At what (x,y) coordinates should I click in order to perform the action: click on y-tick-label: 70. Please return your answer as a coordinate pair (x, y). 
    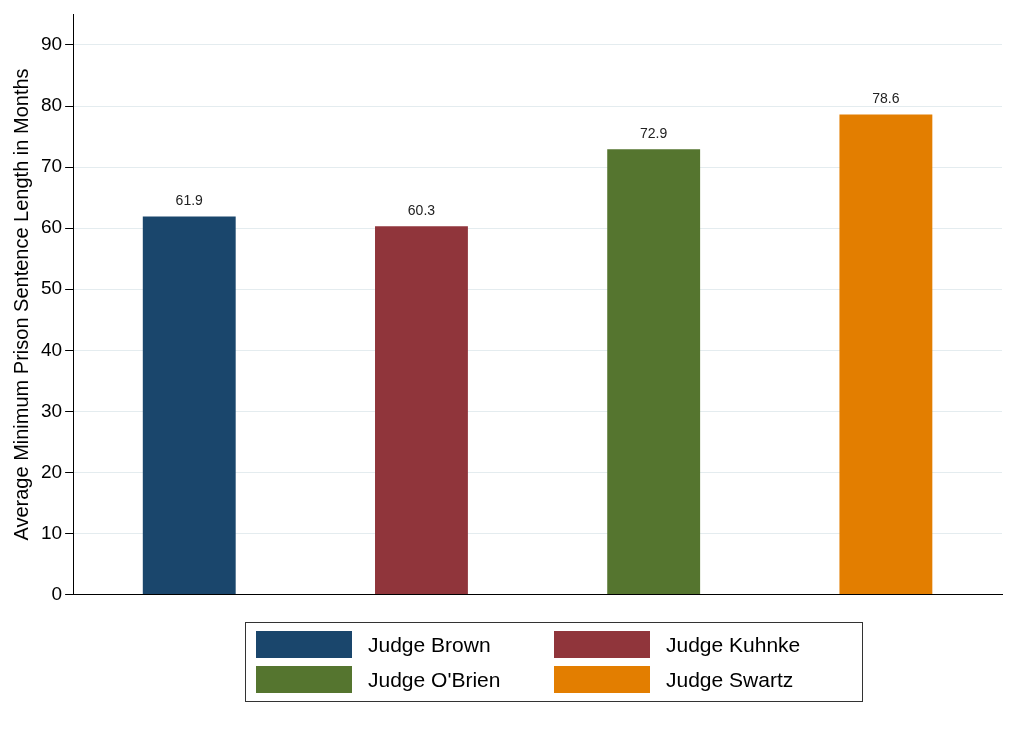
    Looking at the image, I should click on (51, 166).